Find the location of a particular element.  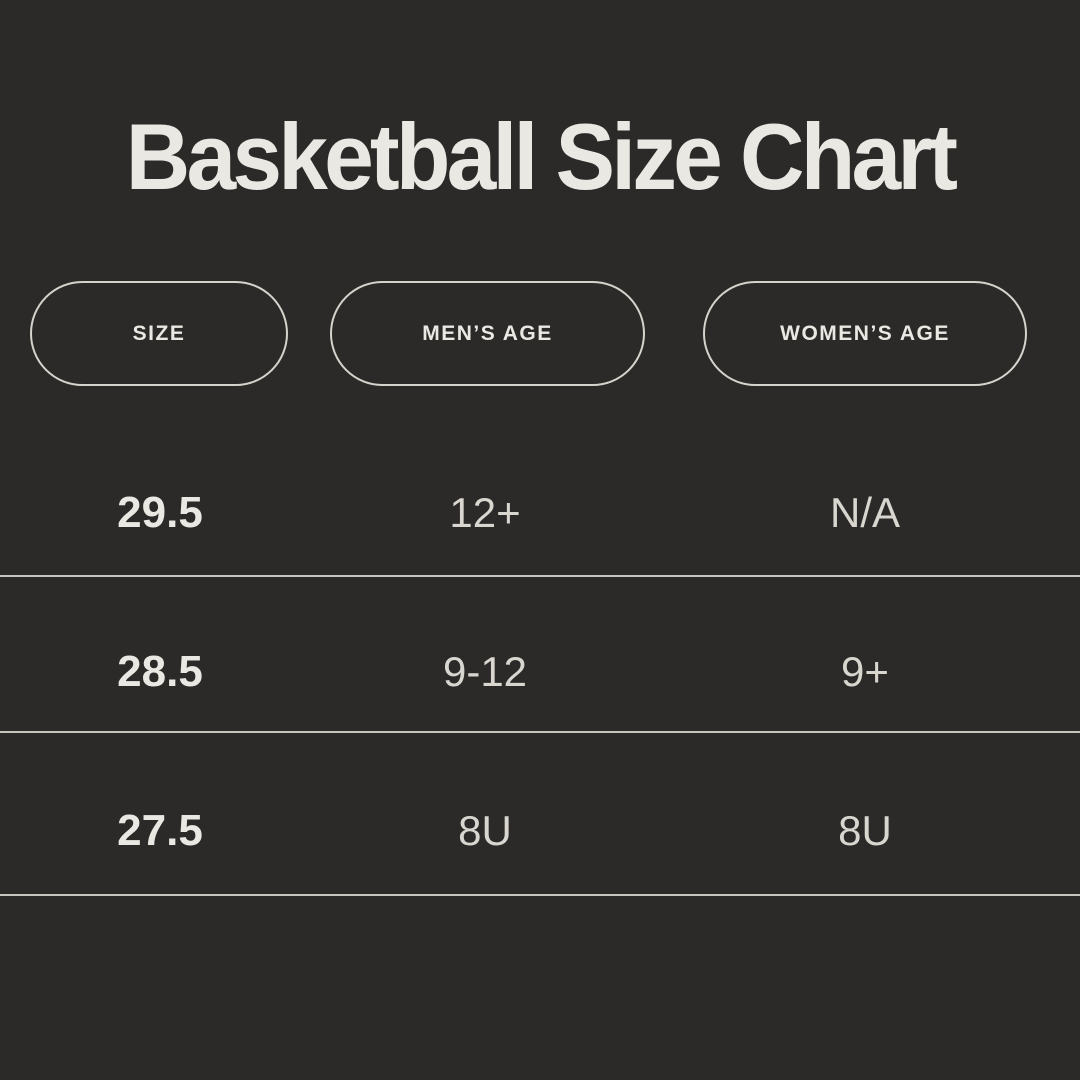

header-label-size: SIZE is located at coordinates (159, 333).